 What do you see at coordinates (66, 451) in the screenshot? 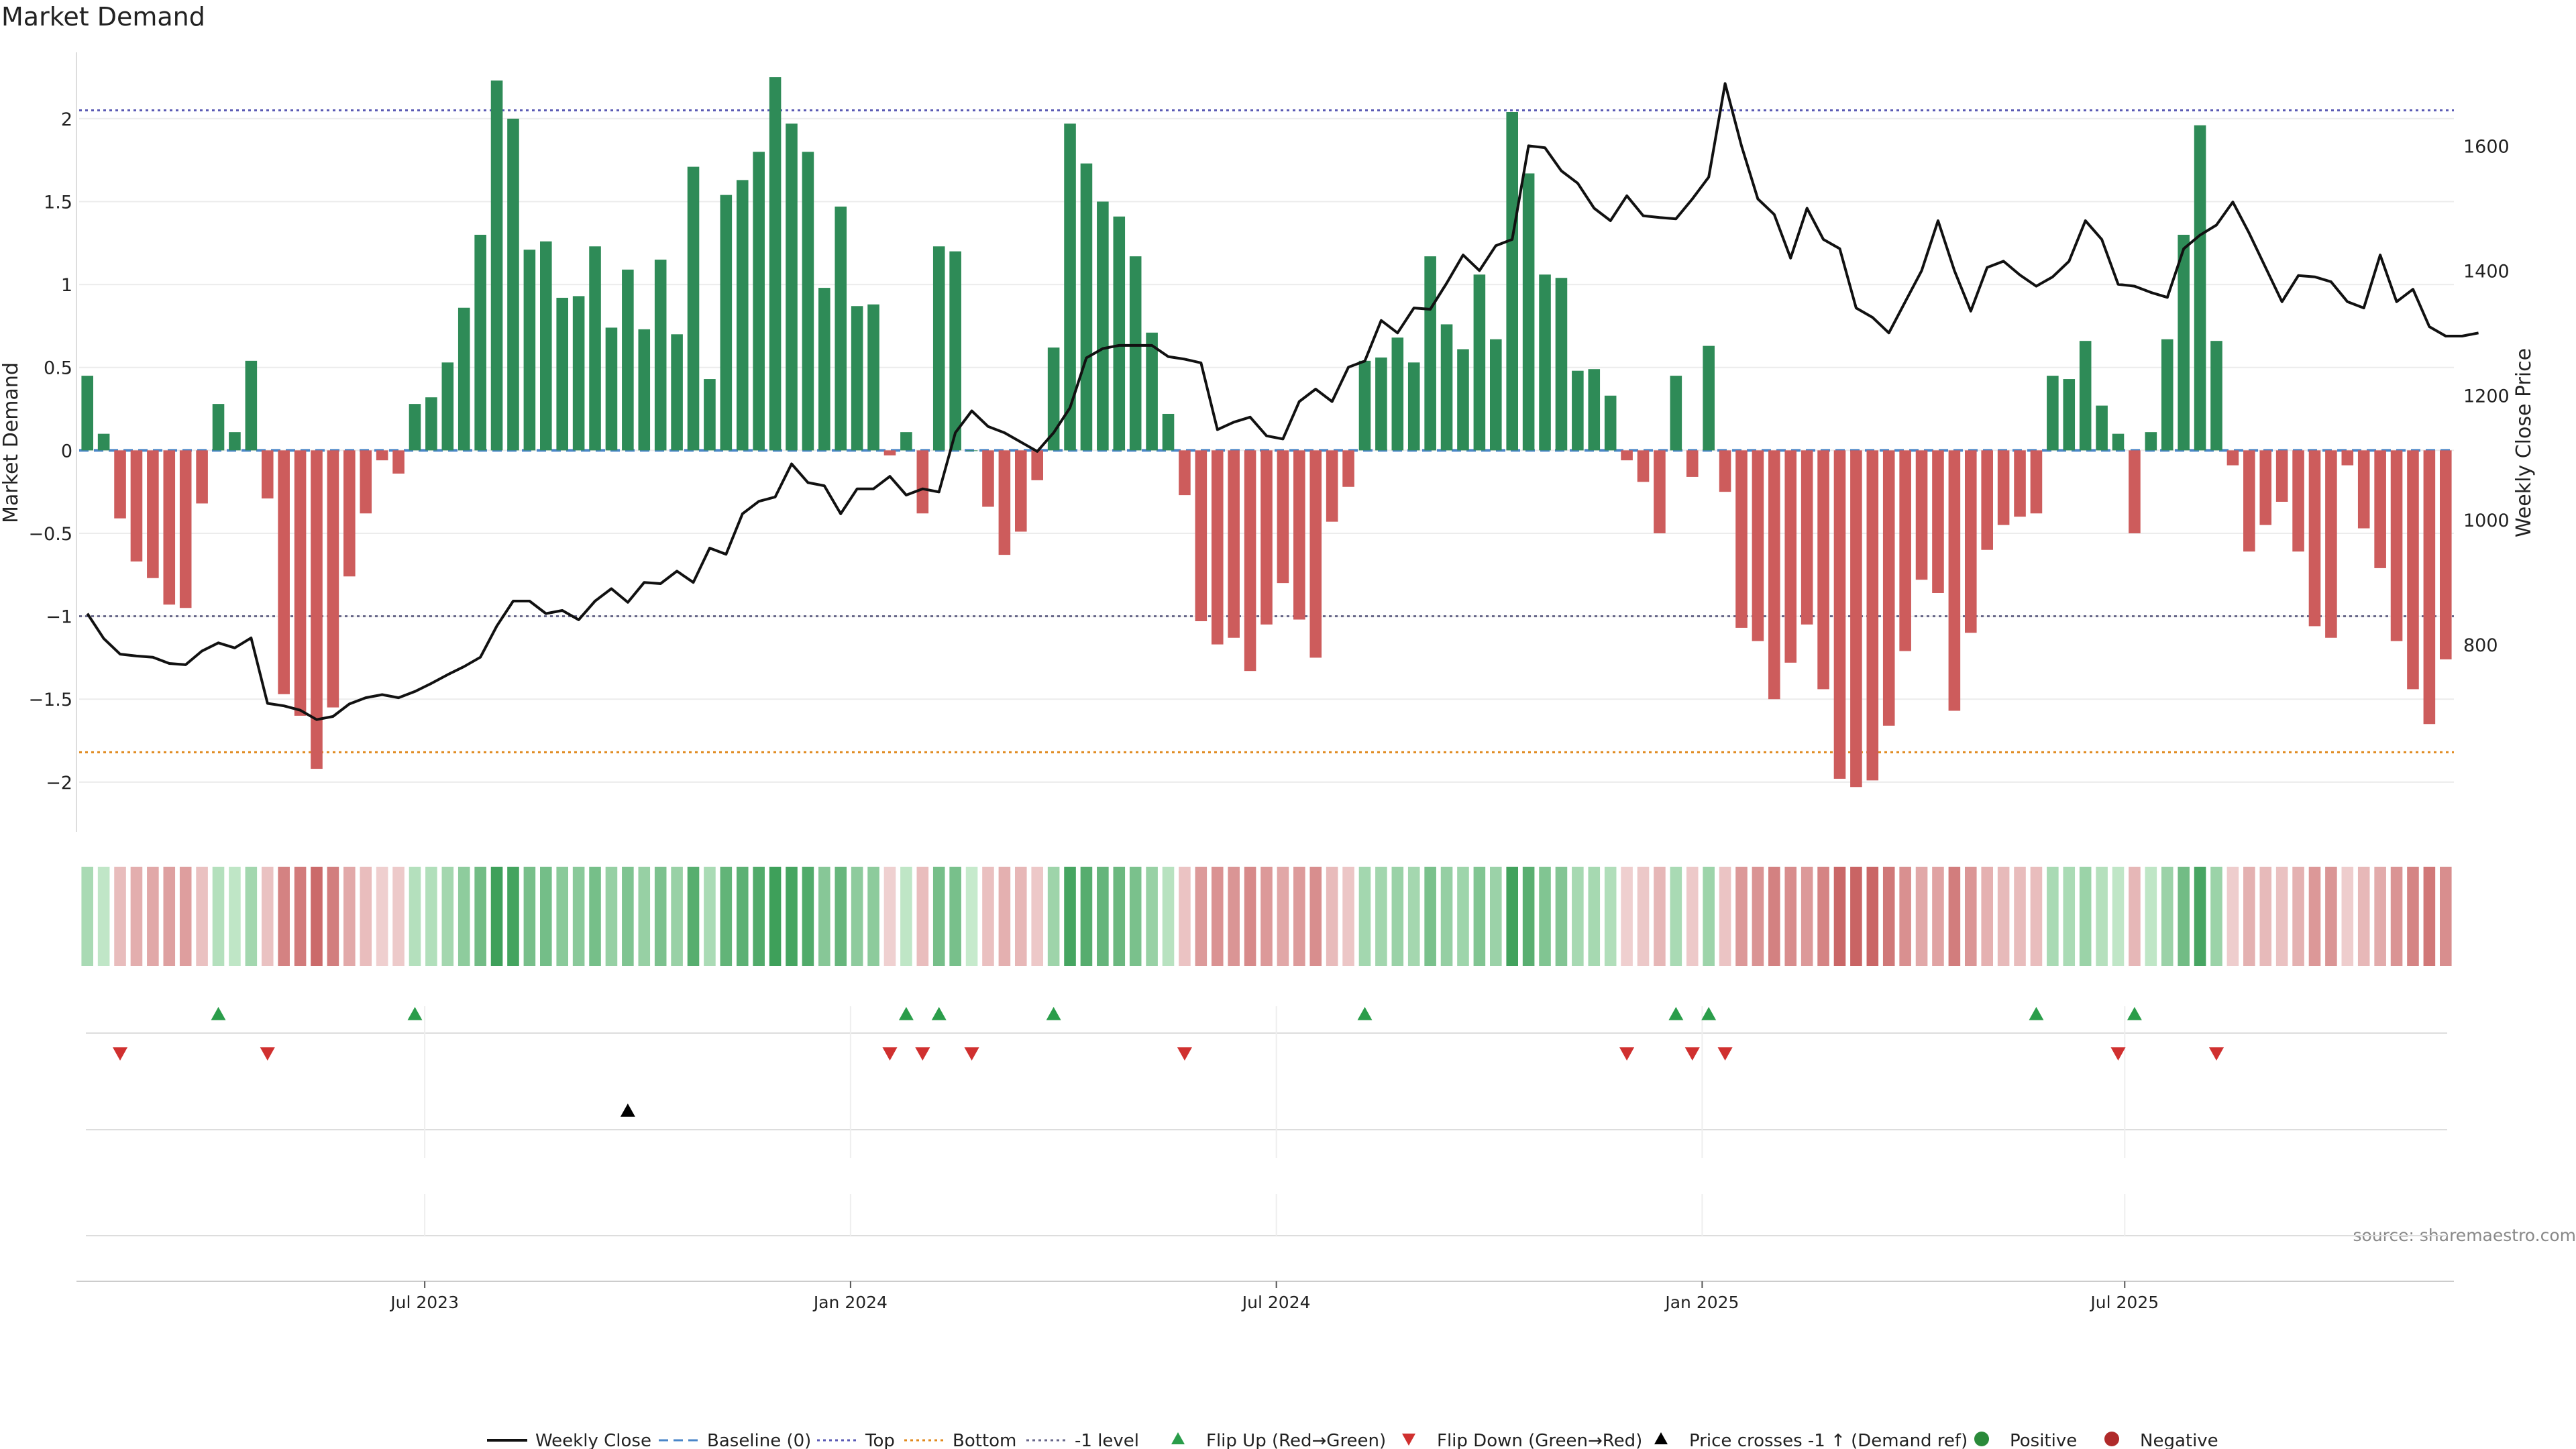
I see `y-tick-label-left: 0` at bounding box center [66, 451].